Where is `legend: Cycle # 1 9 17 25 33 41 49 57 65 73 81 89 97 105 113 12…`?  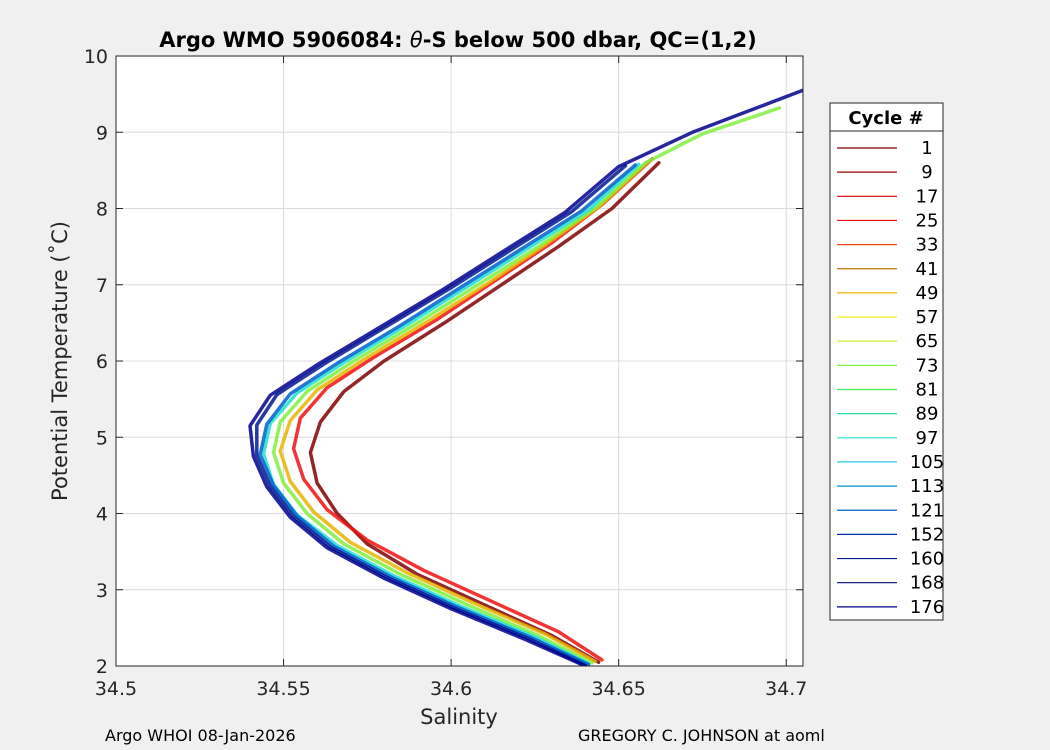 legend: Cycle # 1 9 17 25 33 41 49 57 65 73 81 89 97 105 113 12… is located at coordinates (886, 361).